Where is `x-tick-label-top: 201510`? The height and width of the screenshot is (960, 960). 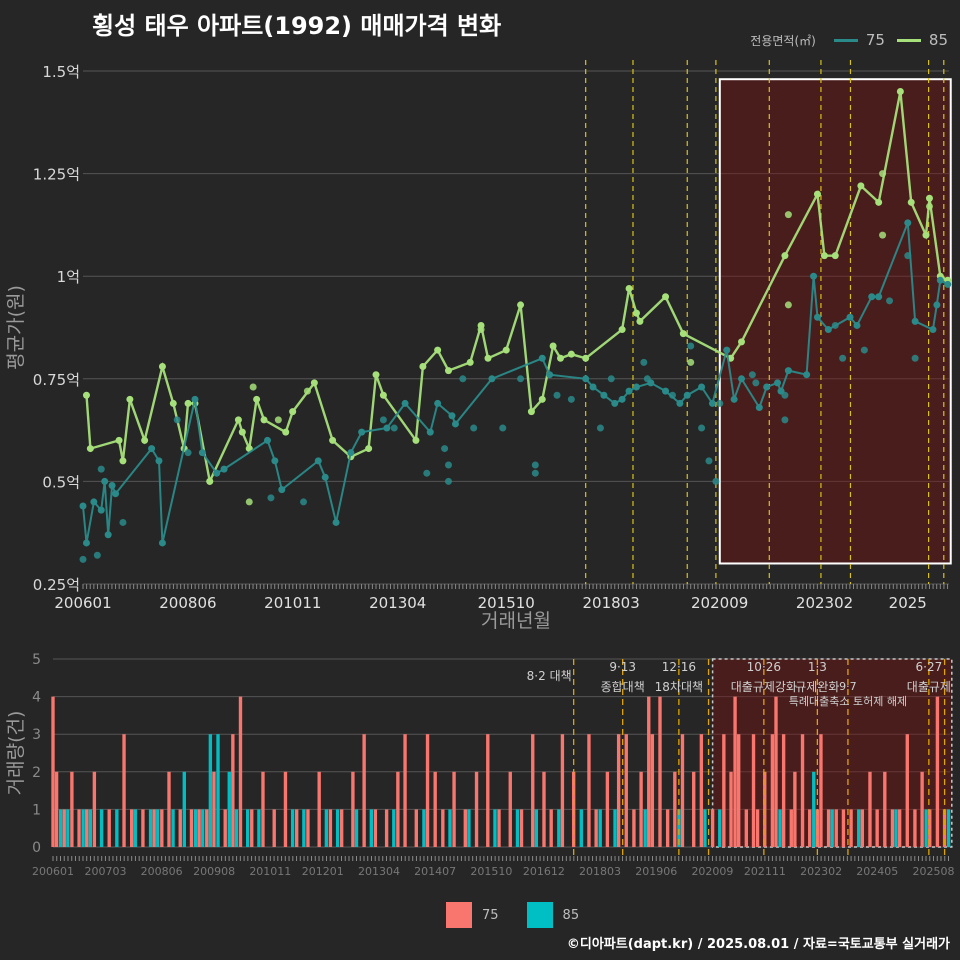
x-tick-label-top: 201510 is located at coordinates (506, 603).